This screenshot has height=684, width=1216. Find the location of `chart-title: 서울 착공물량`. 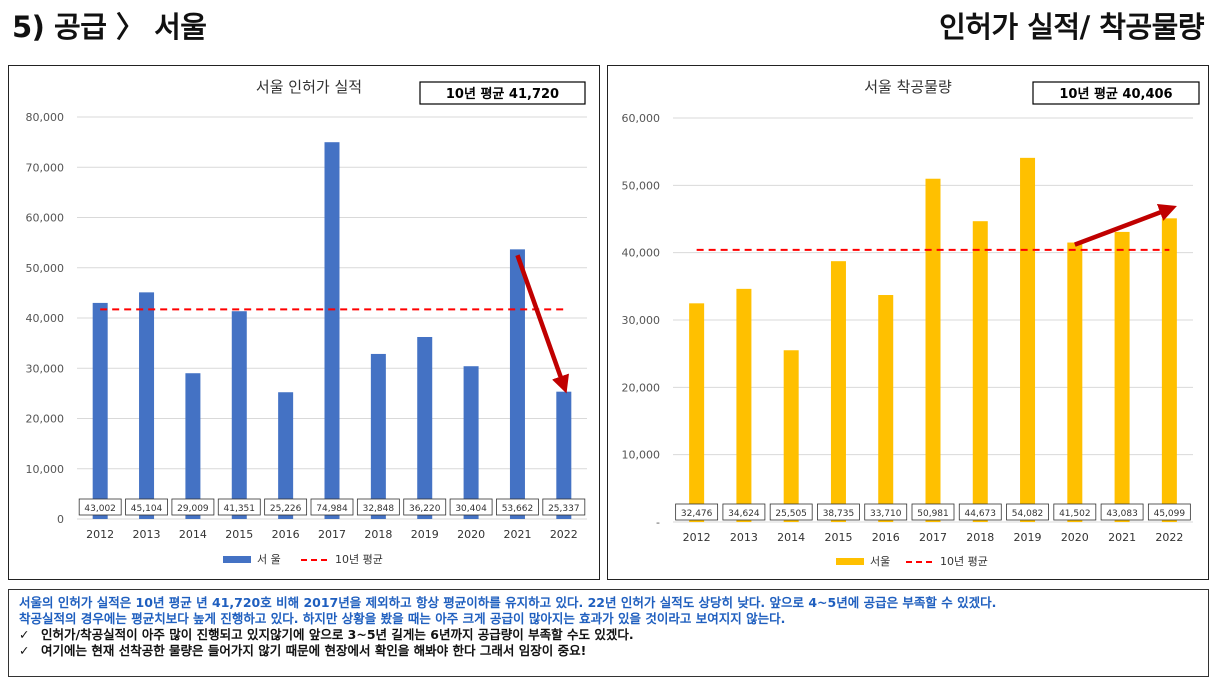

chart-title: 서울 착공물량 is located at coordinates (908, 87).